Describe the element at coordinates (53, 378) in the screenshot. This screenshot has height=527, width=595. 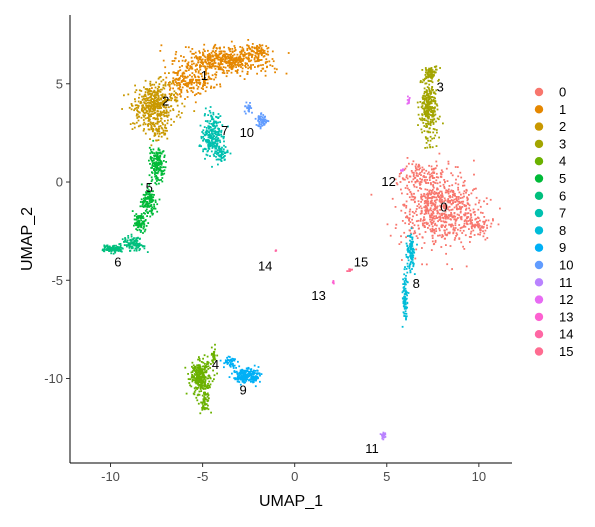
I see `y-tick-label: -10` at that location.